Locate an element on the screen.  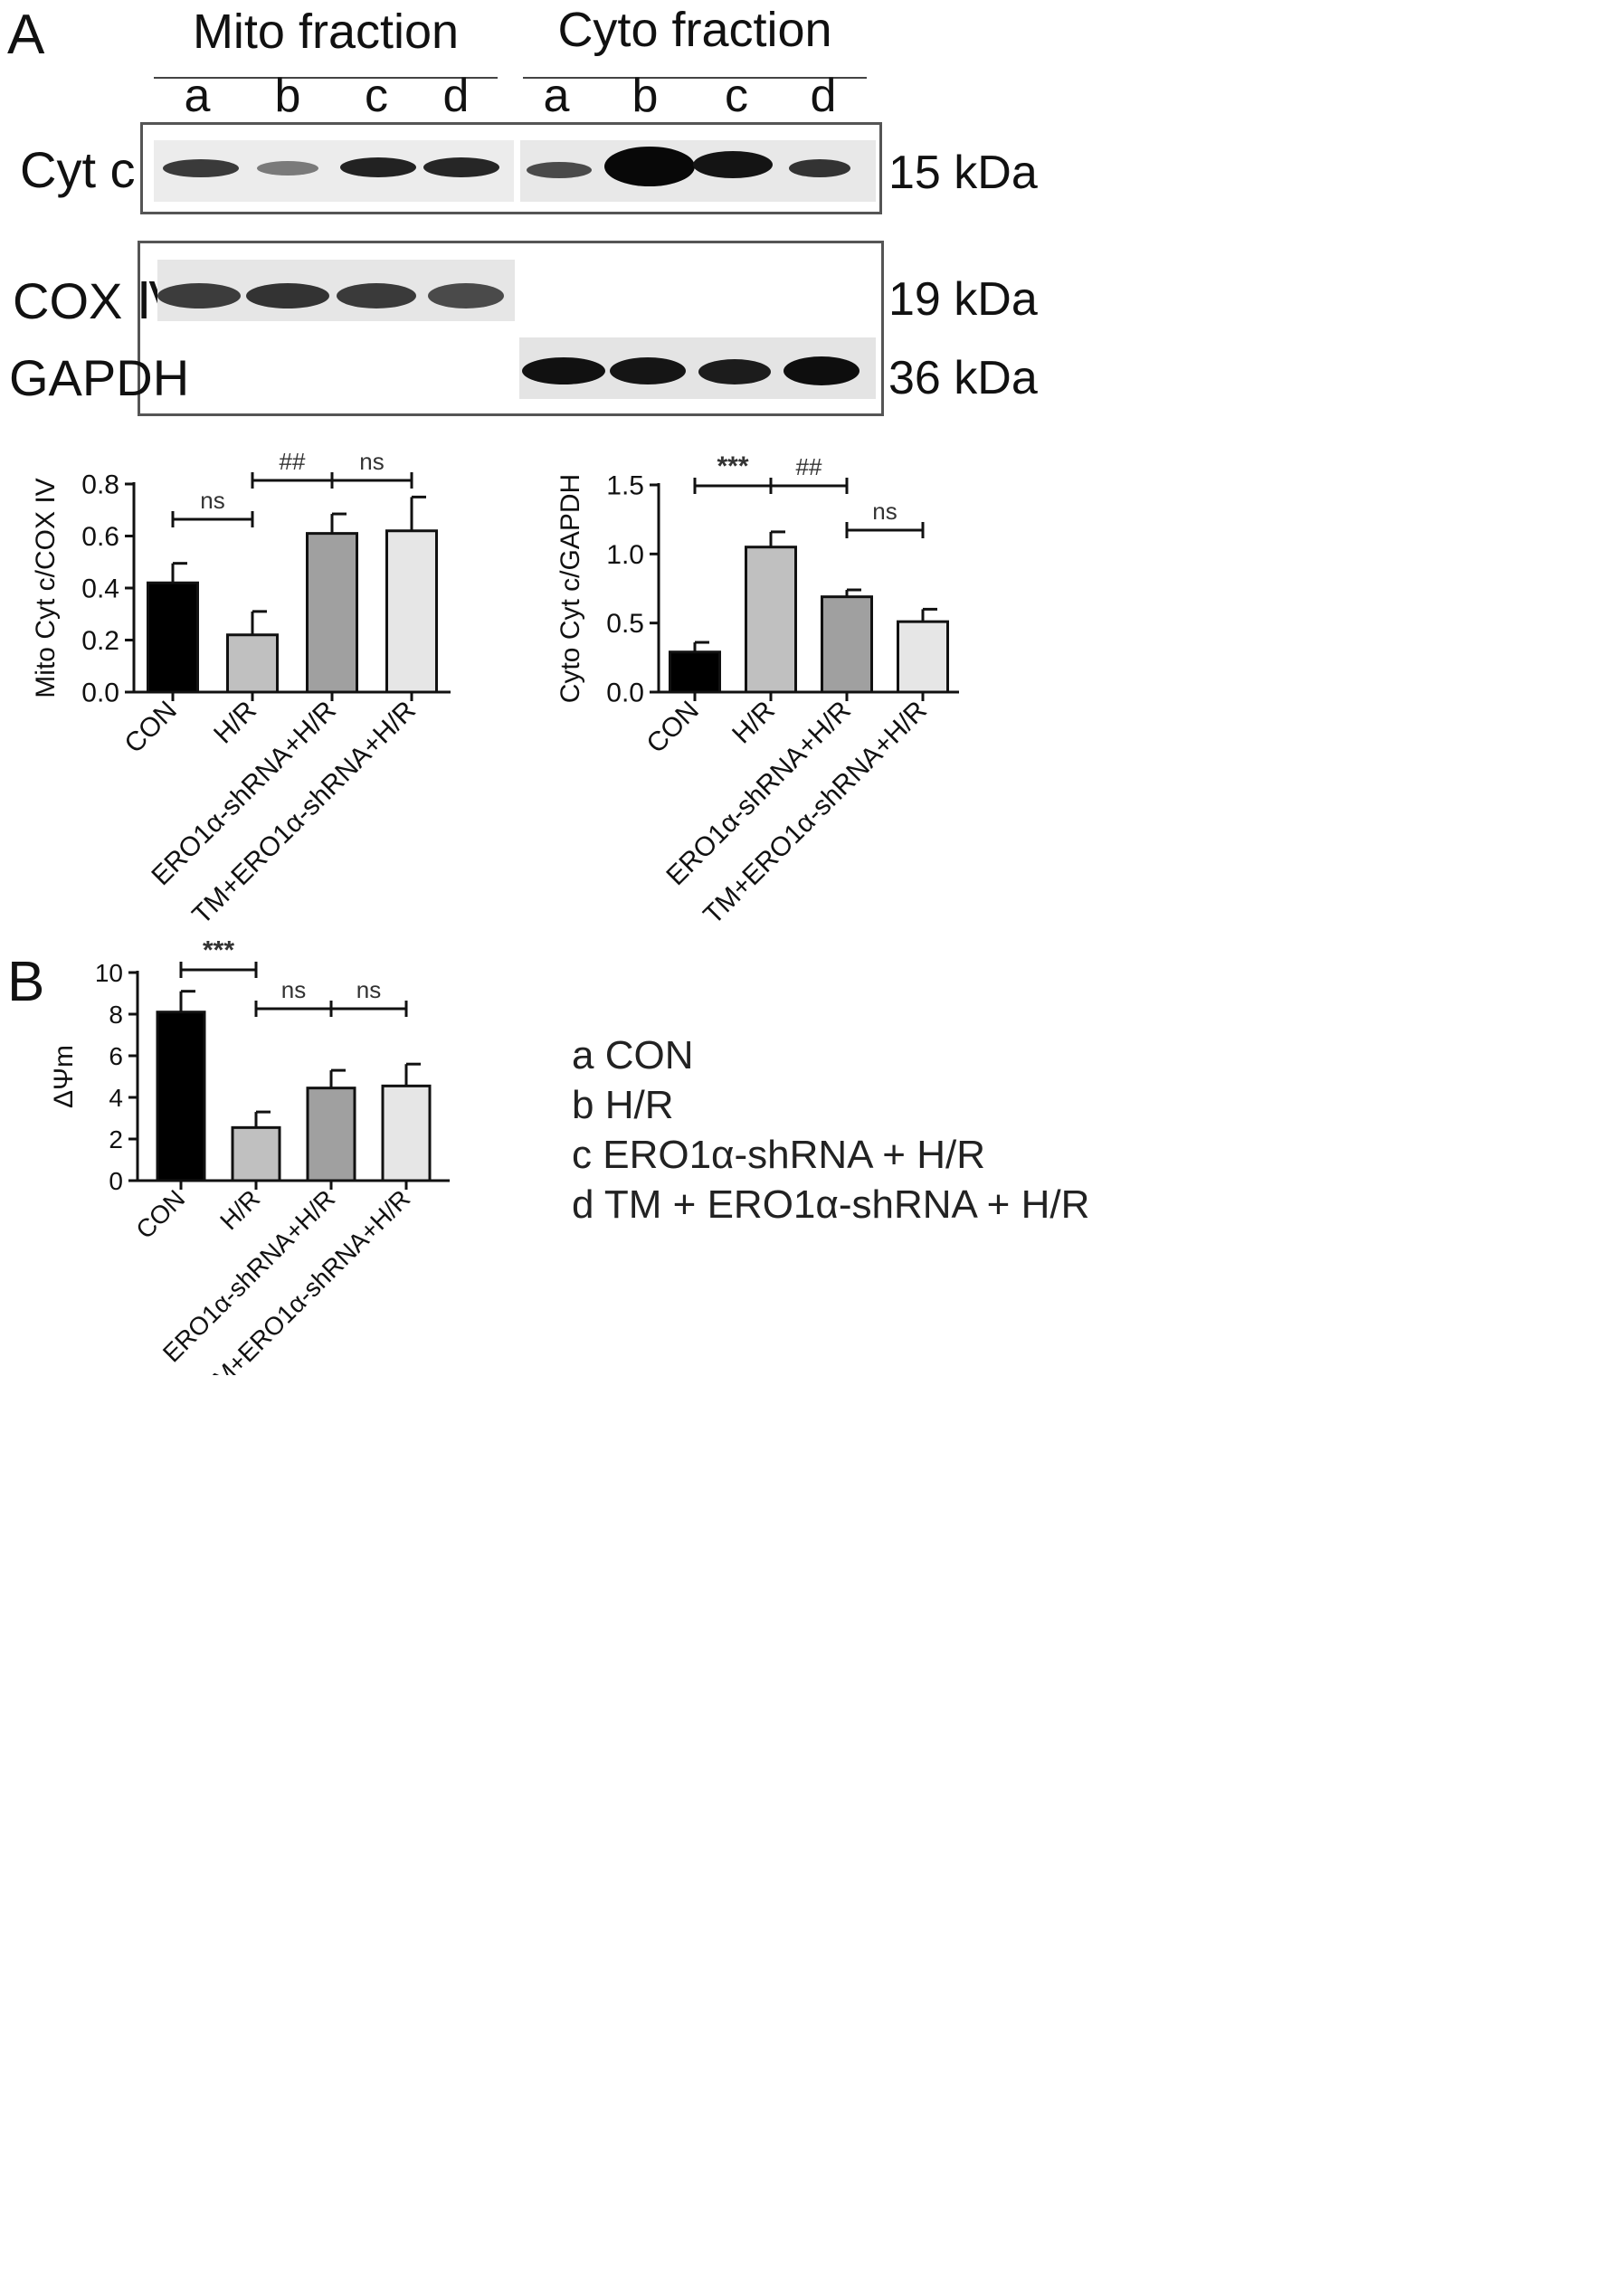
band-cytc-cyto-d is located at coordinates (819, 168).